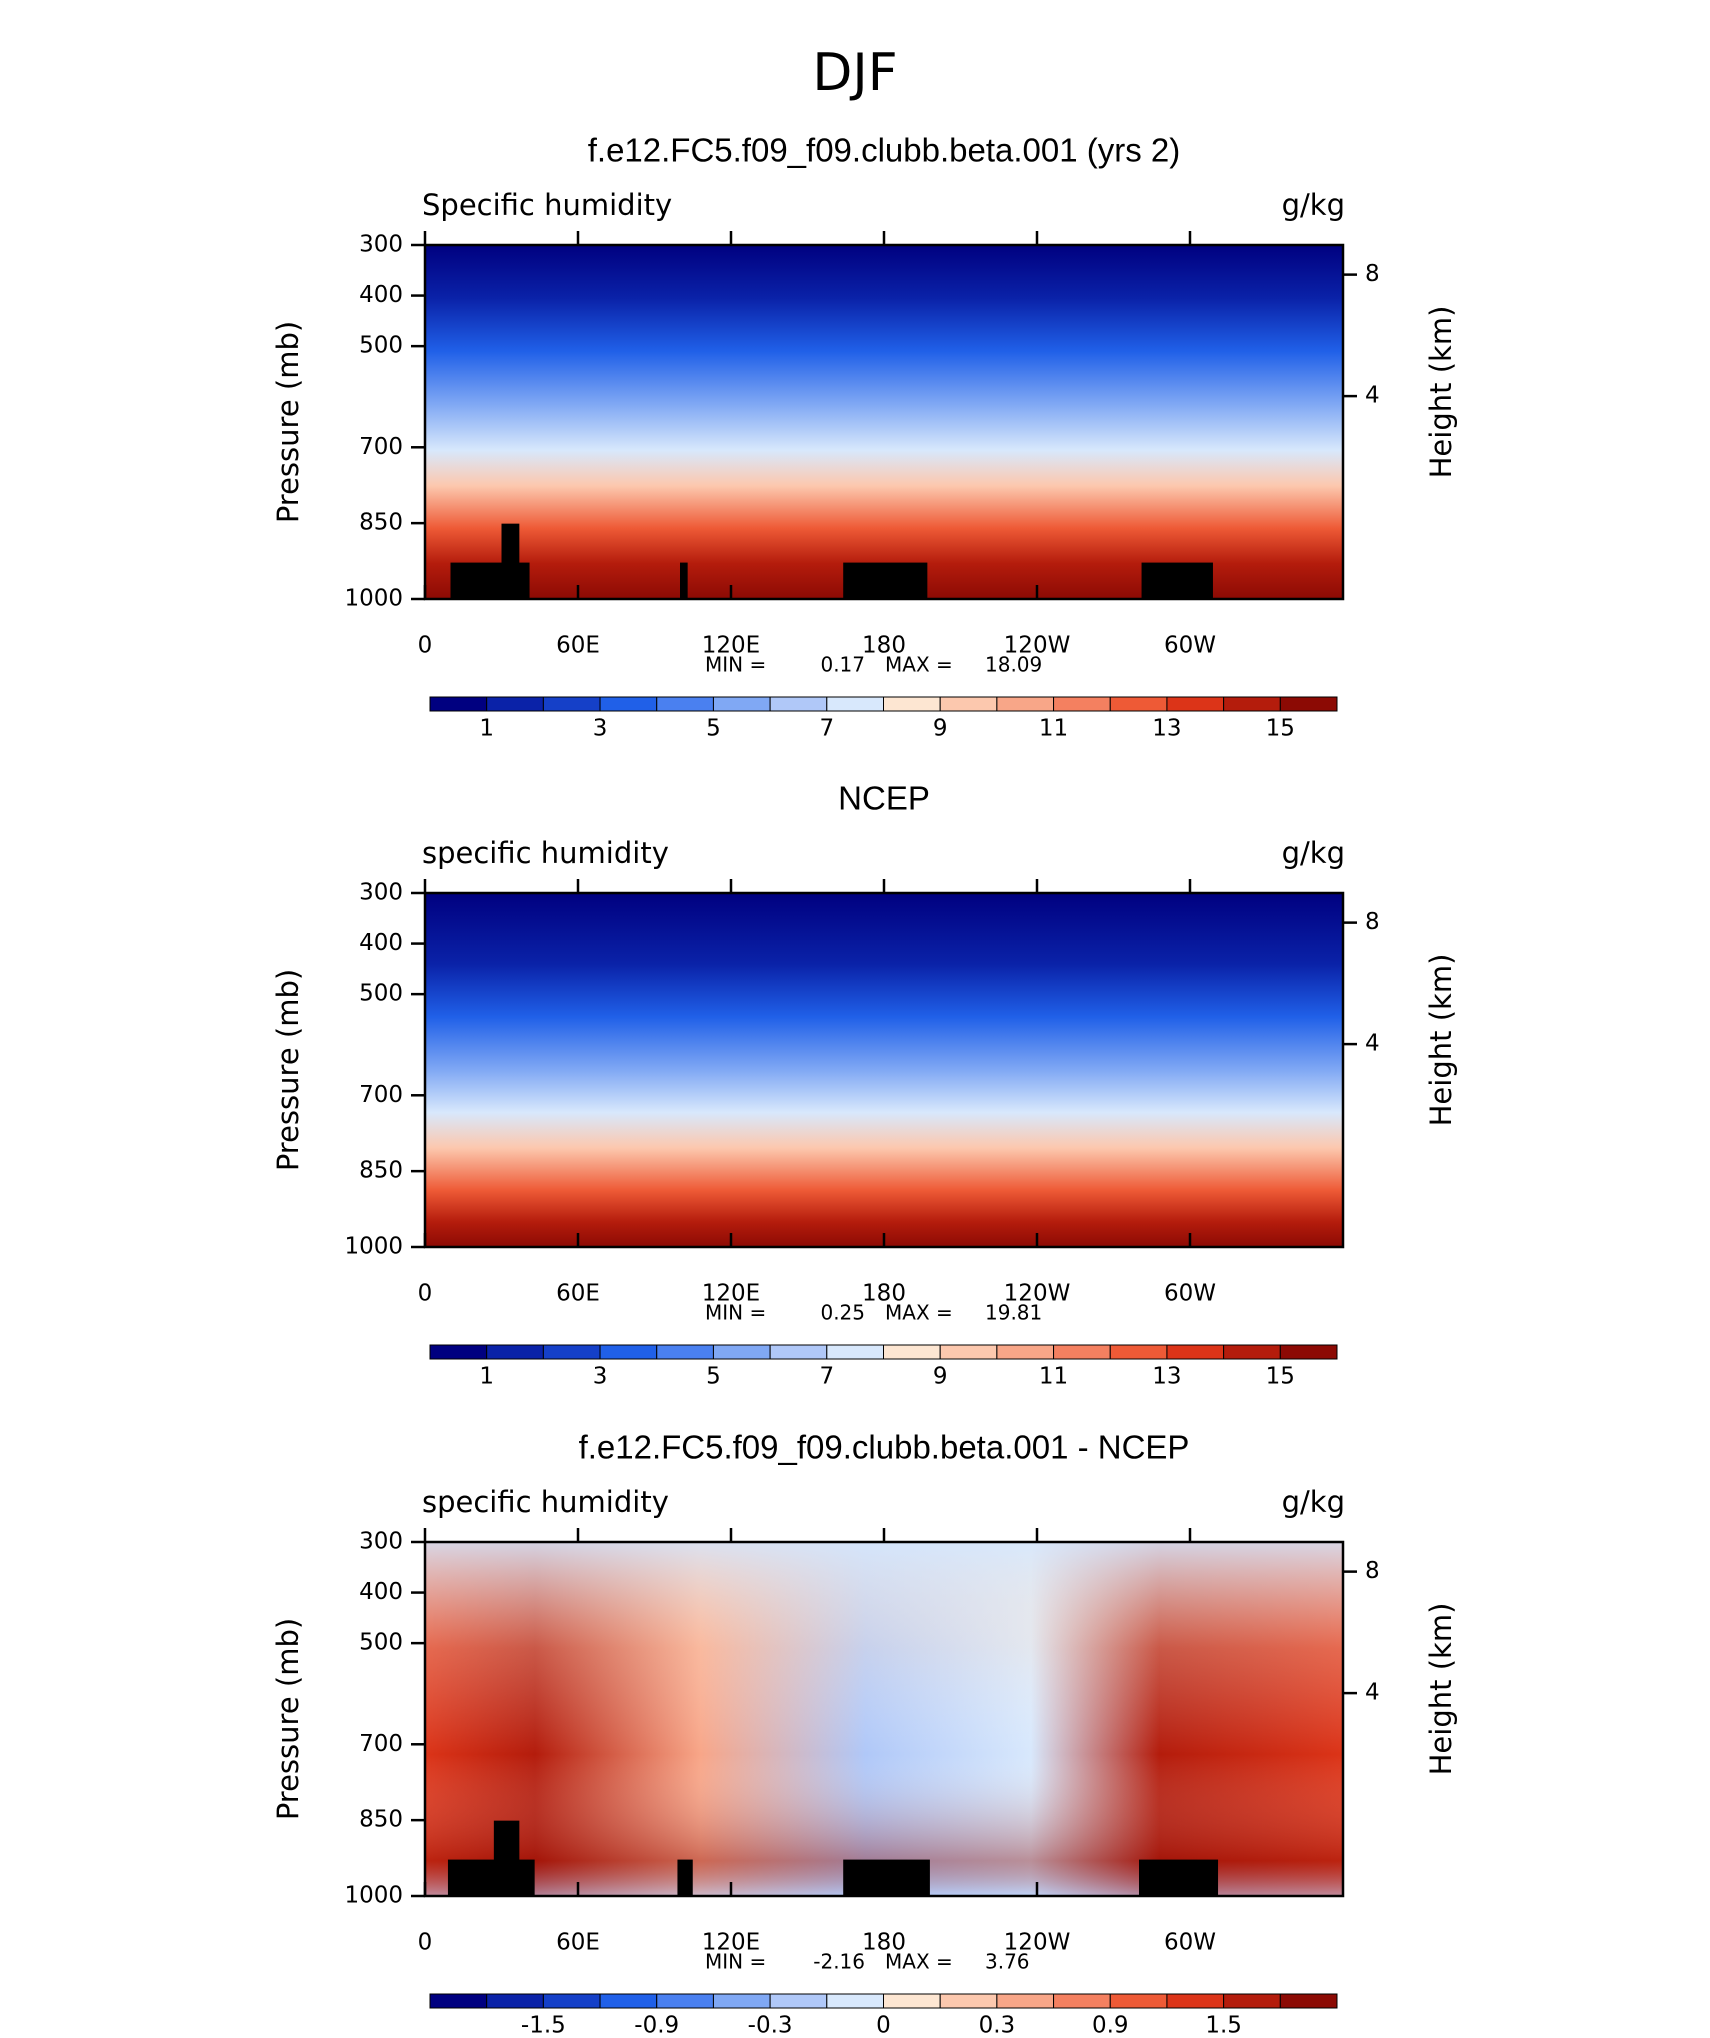  Describe the element at coordinates (884, 798) in the screenshot. I see `panel-title: NCEP` at that location.